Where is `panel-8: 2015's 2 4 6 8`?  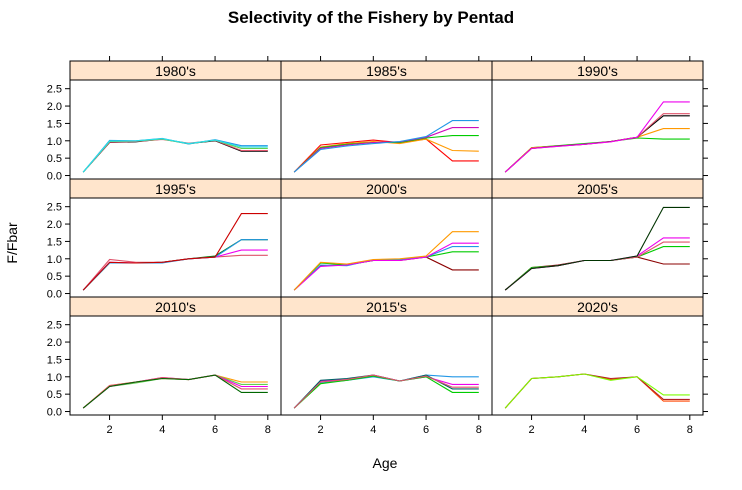 panel-8: 2015's 2 4 6 8 is located at coordinates (386, 366).